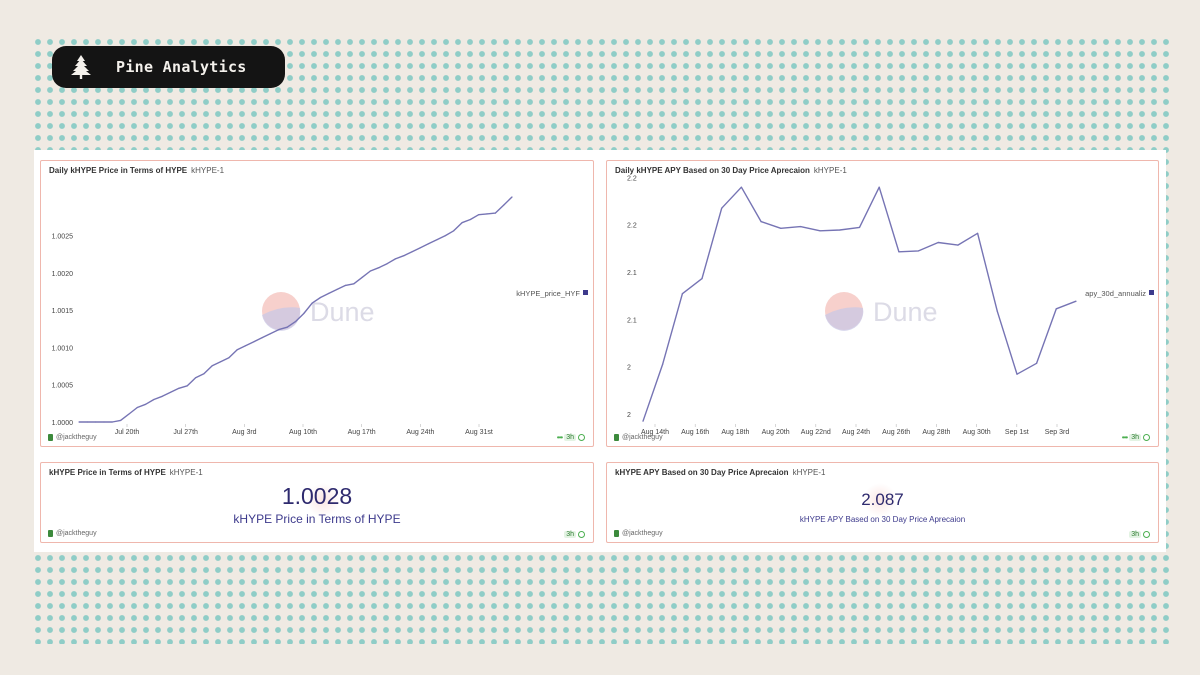  Describe the element at coordinates (420, 432) in the screenshot. I see `x-tick-label: Aug 24th` at that location.